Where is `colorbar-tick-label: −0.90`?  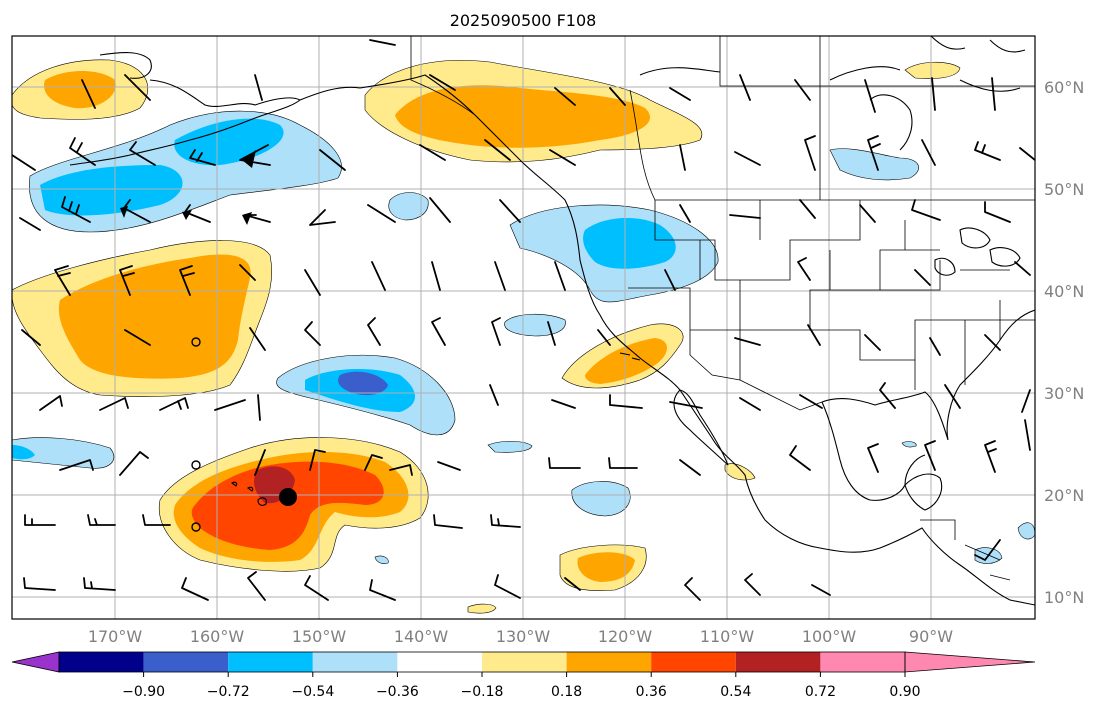
colorbar-tick-label: −0.90 is located at coordinates (143, 692).